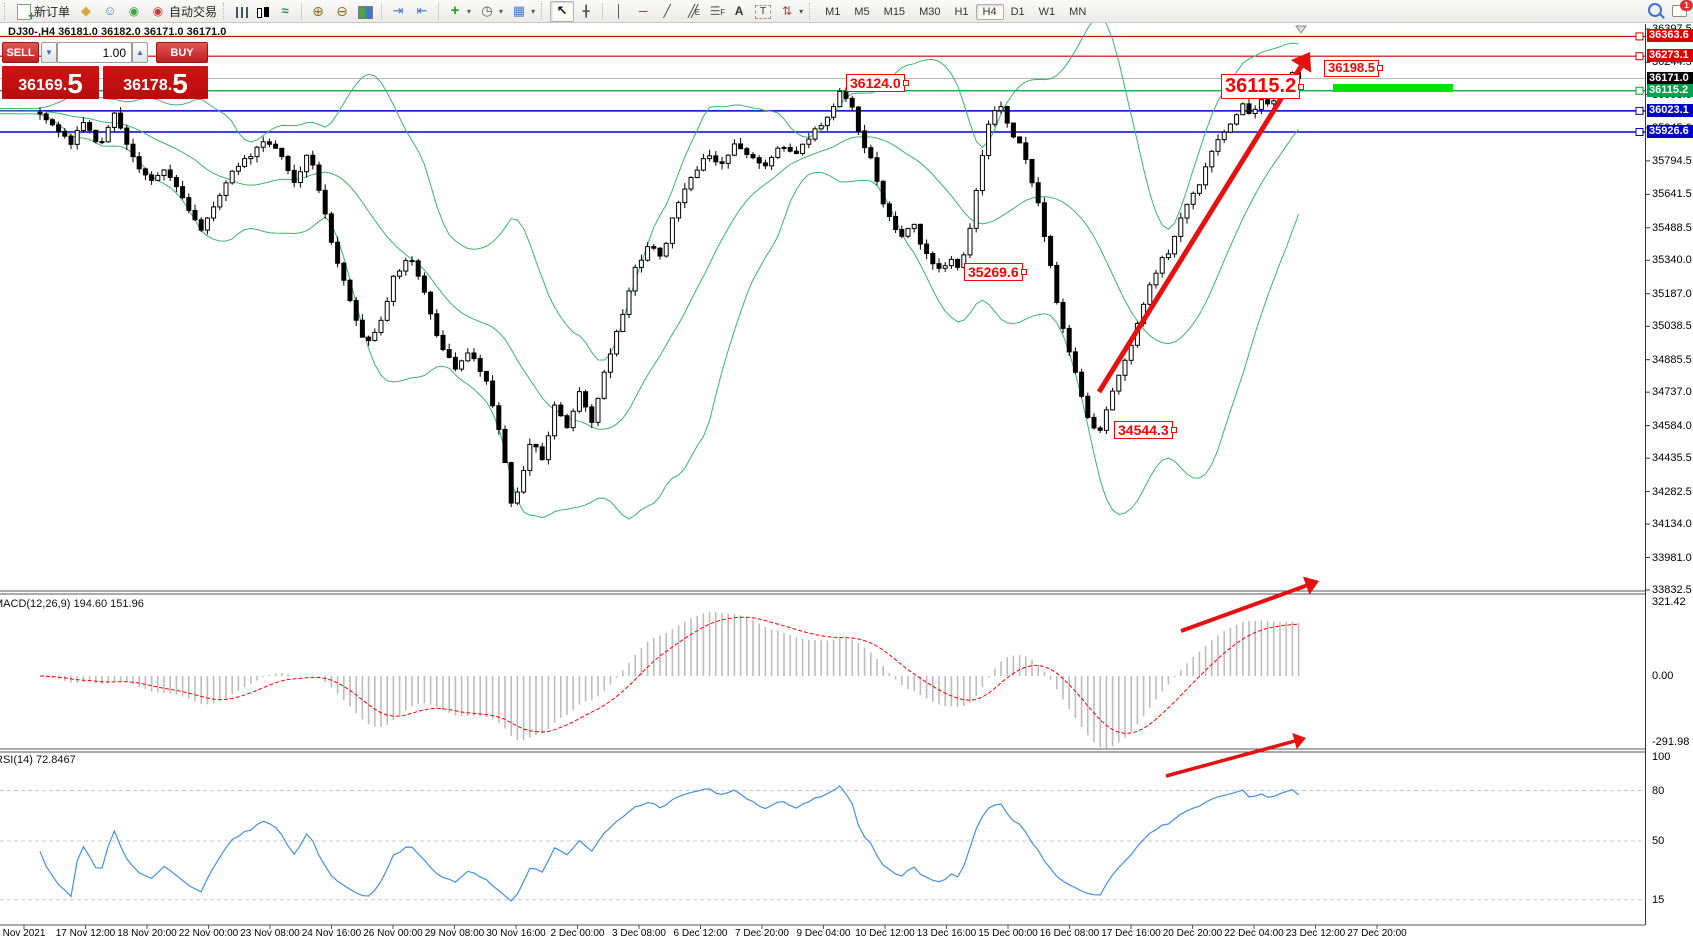 The width and height of the screenshot is (1693, 943). Describe the element at coordinates (75, 83) in the screenshot. I see `sell-price-big-digit: 5` at that location.